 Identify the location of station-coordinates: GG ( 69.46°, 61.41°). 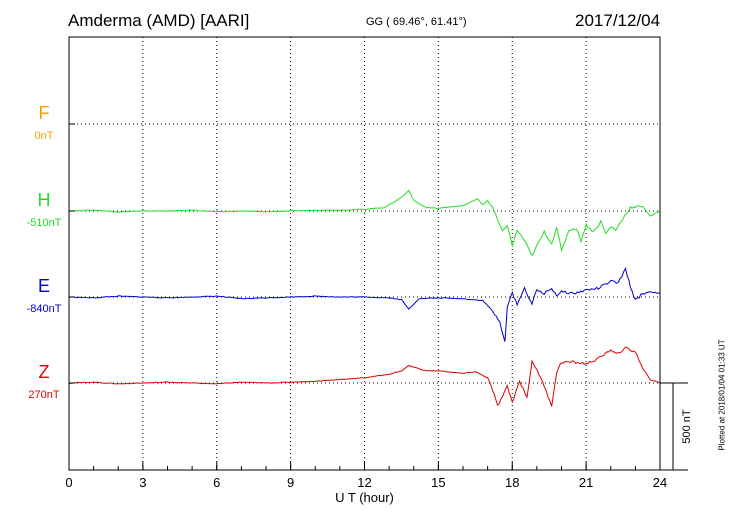
(416, 22).